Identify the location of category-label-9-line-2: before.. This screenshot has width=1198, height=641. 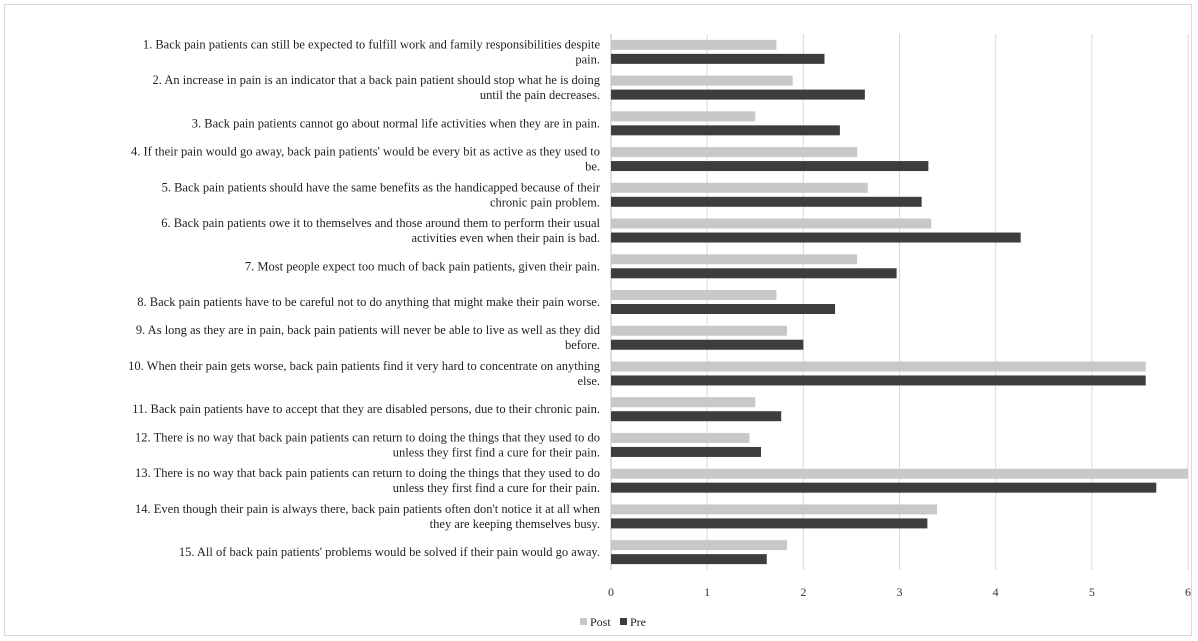
(582, 345).